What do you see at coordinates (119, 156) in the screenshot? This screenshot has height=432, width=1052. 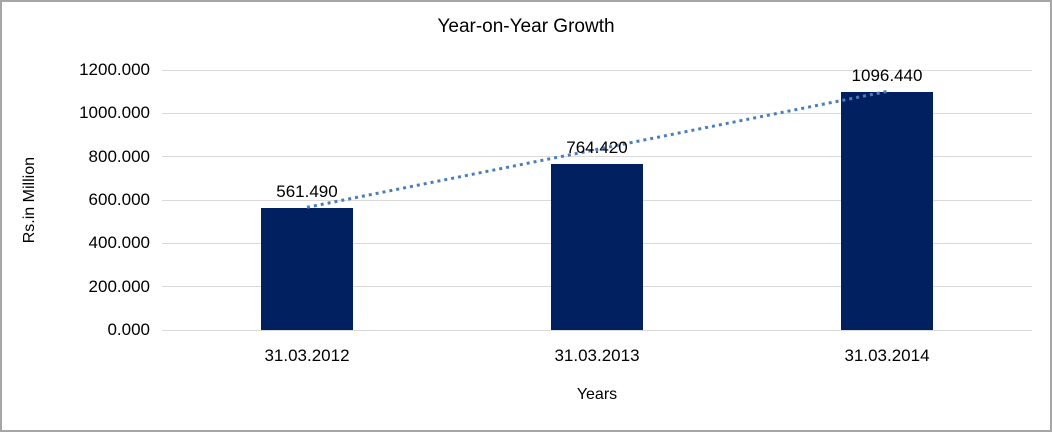 I see `y-tick-label: 800.000` at bounding box center [119, 156].